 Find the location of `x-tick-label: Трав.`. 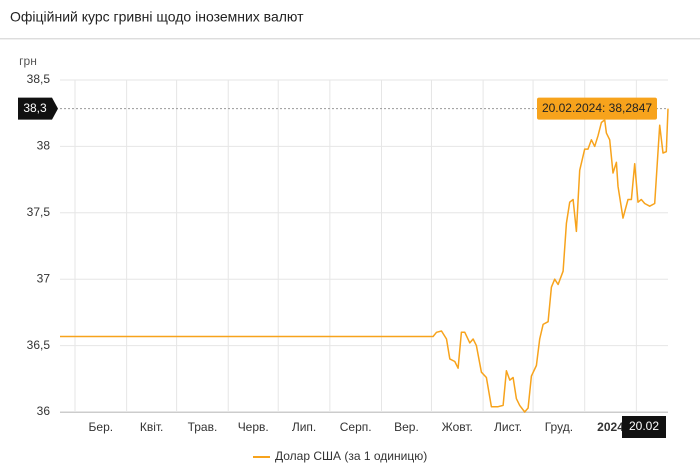

x-tick-label: Трав. is located at coordinates (203, 427).